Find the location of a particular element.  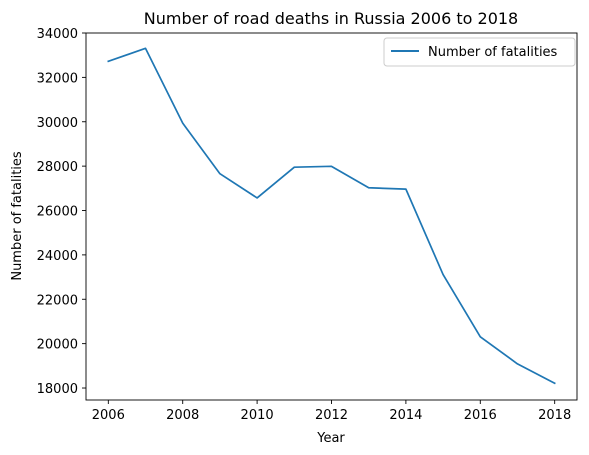

y-tick-label: 28000 is located at coordinates (57, 167).